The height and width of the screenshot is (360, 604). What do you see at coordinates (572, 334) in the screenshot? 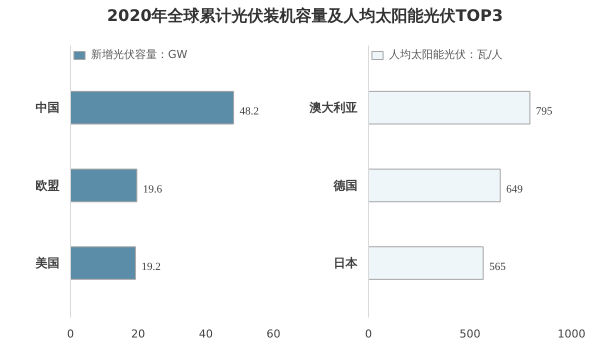
I see `x-tick-label: 1000` at bounding box center [572, 334].